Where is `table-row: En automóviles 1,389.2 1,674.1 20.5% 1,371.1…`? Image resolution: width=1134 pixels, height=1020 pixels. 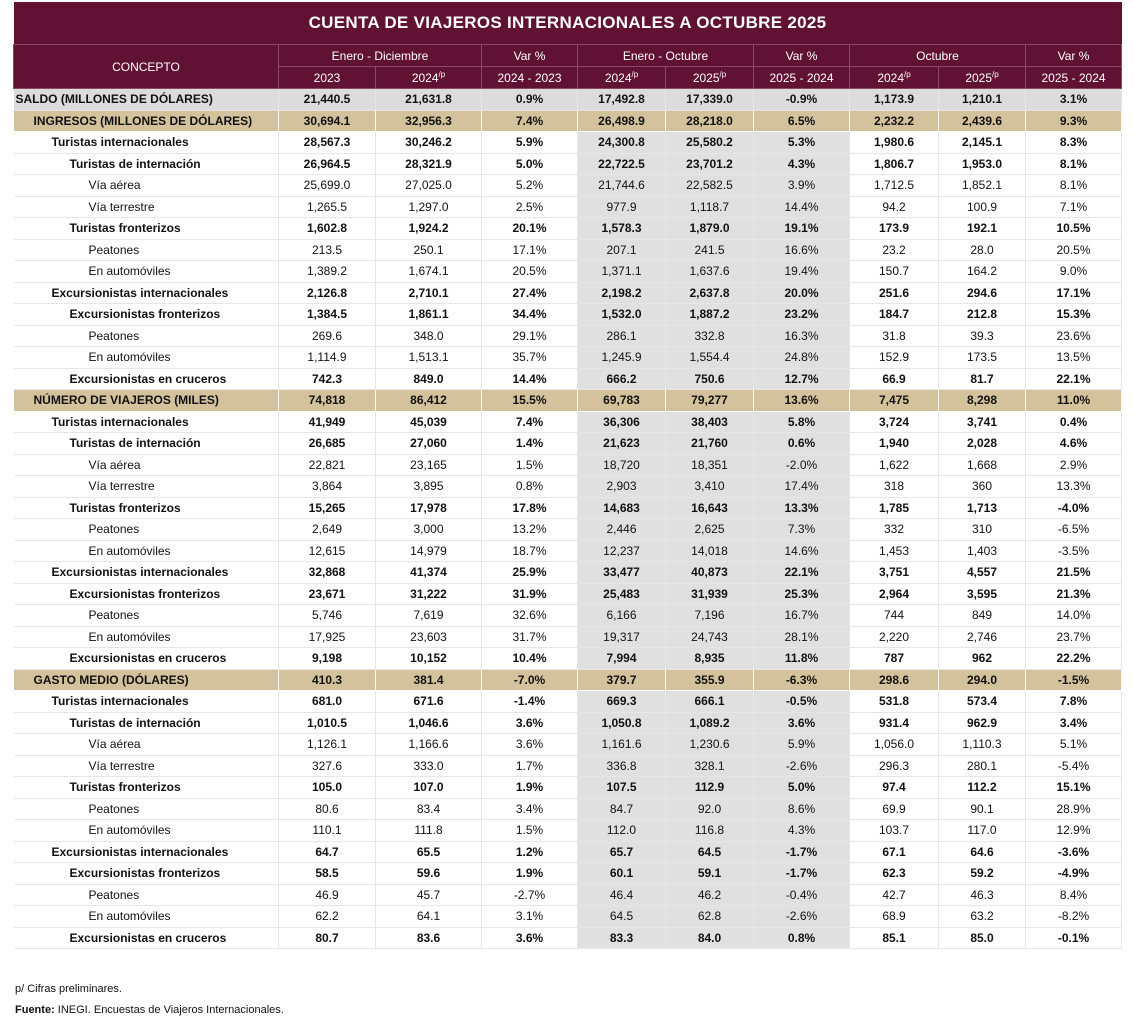
table-row: En automóviles 1,389.2 1,674.1 20.5% 1,371.1… is located at coordinates (568, 271).